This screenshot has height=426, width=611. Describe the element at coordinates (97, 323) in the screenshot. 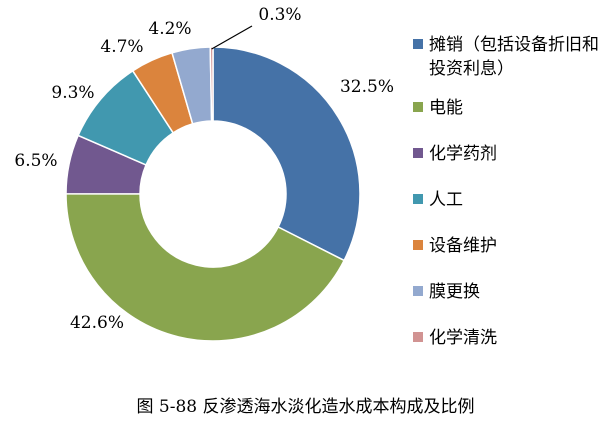

I see `value-label-2: 42.6%` at that location.